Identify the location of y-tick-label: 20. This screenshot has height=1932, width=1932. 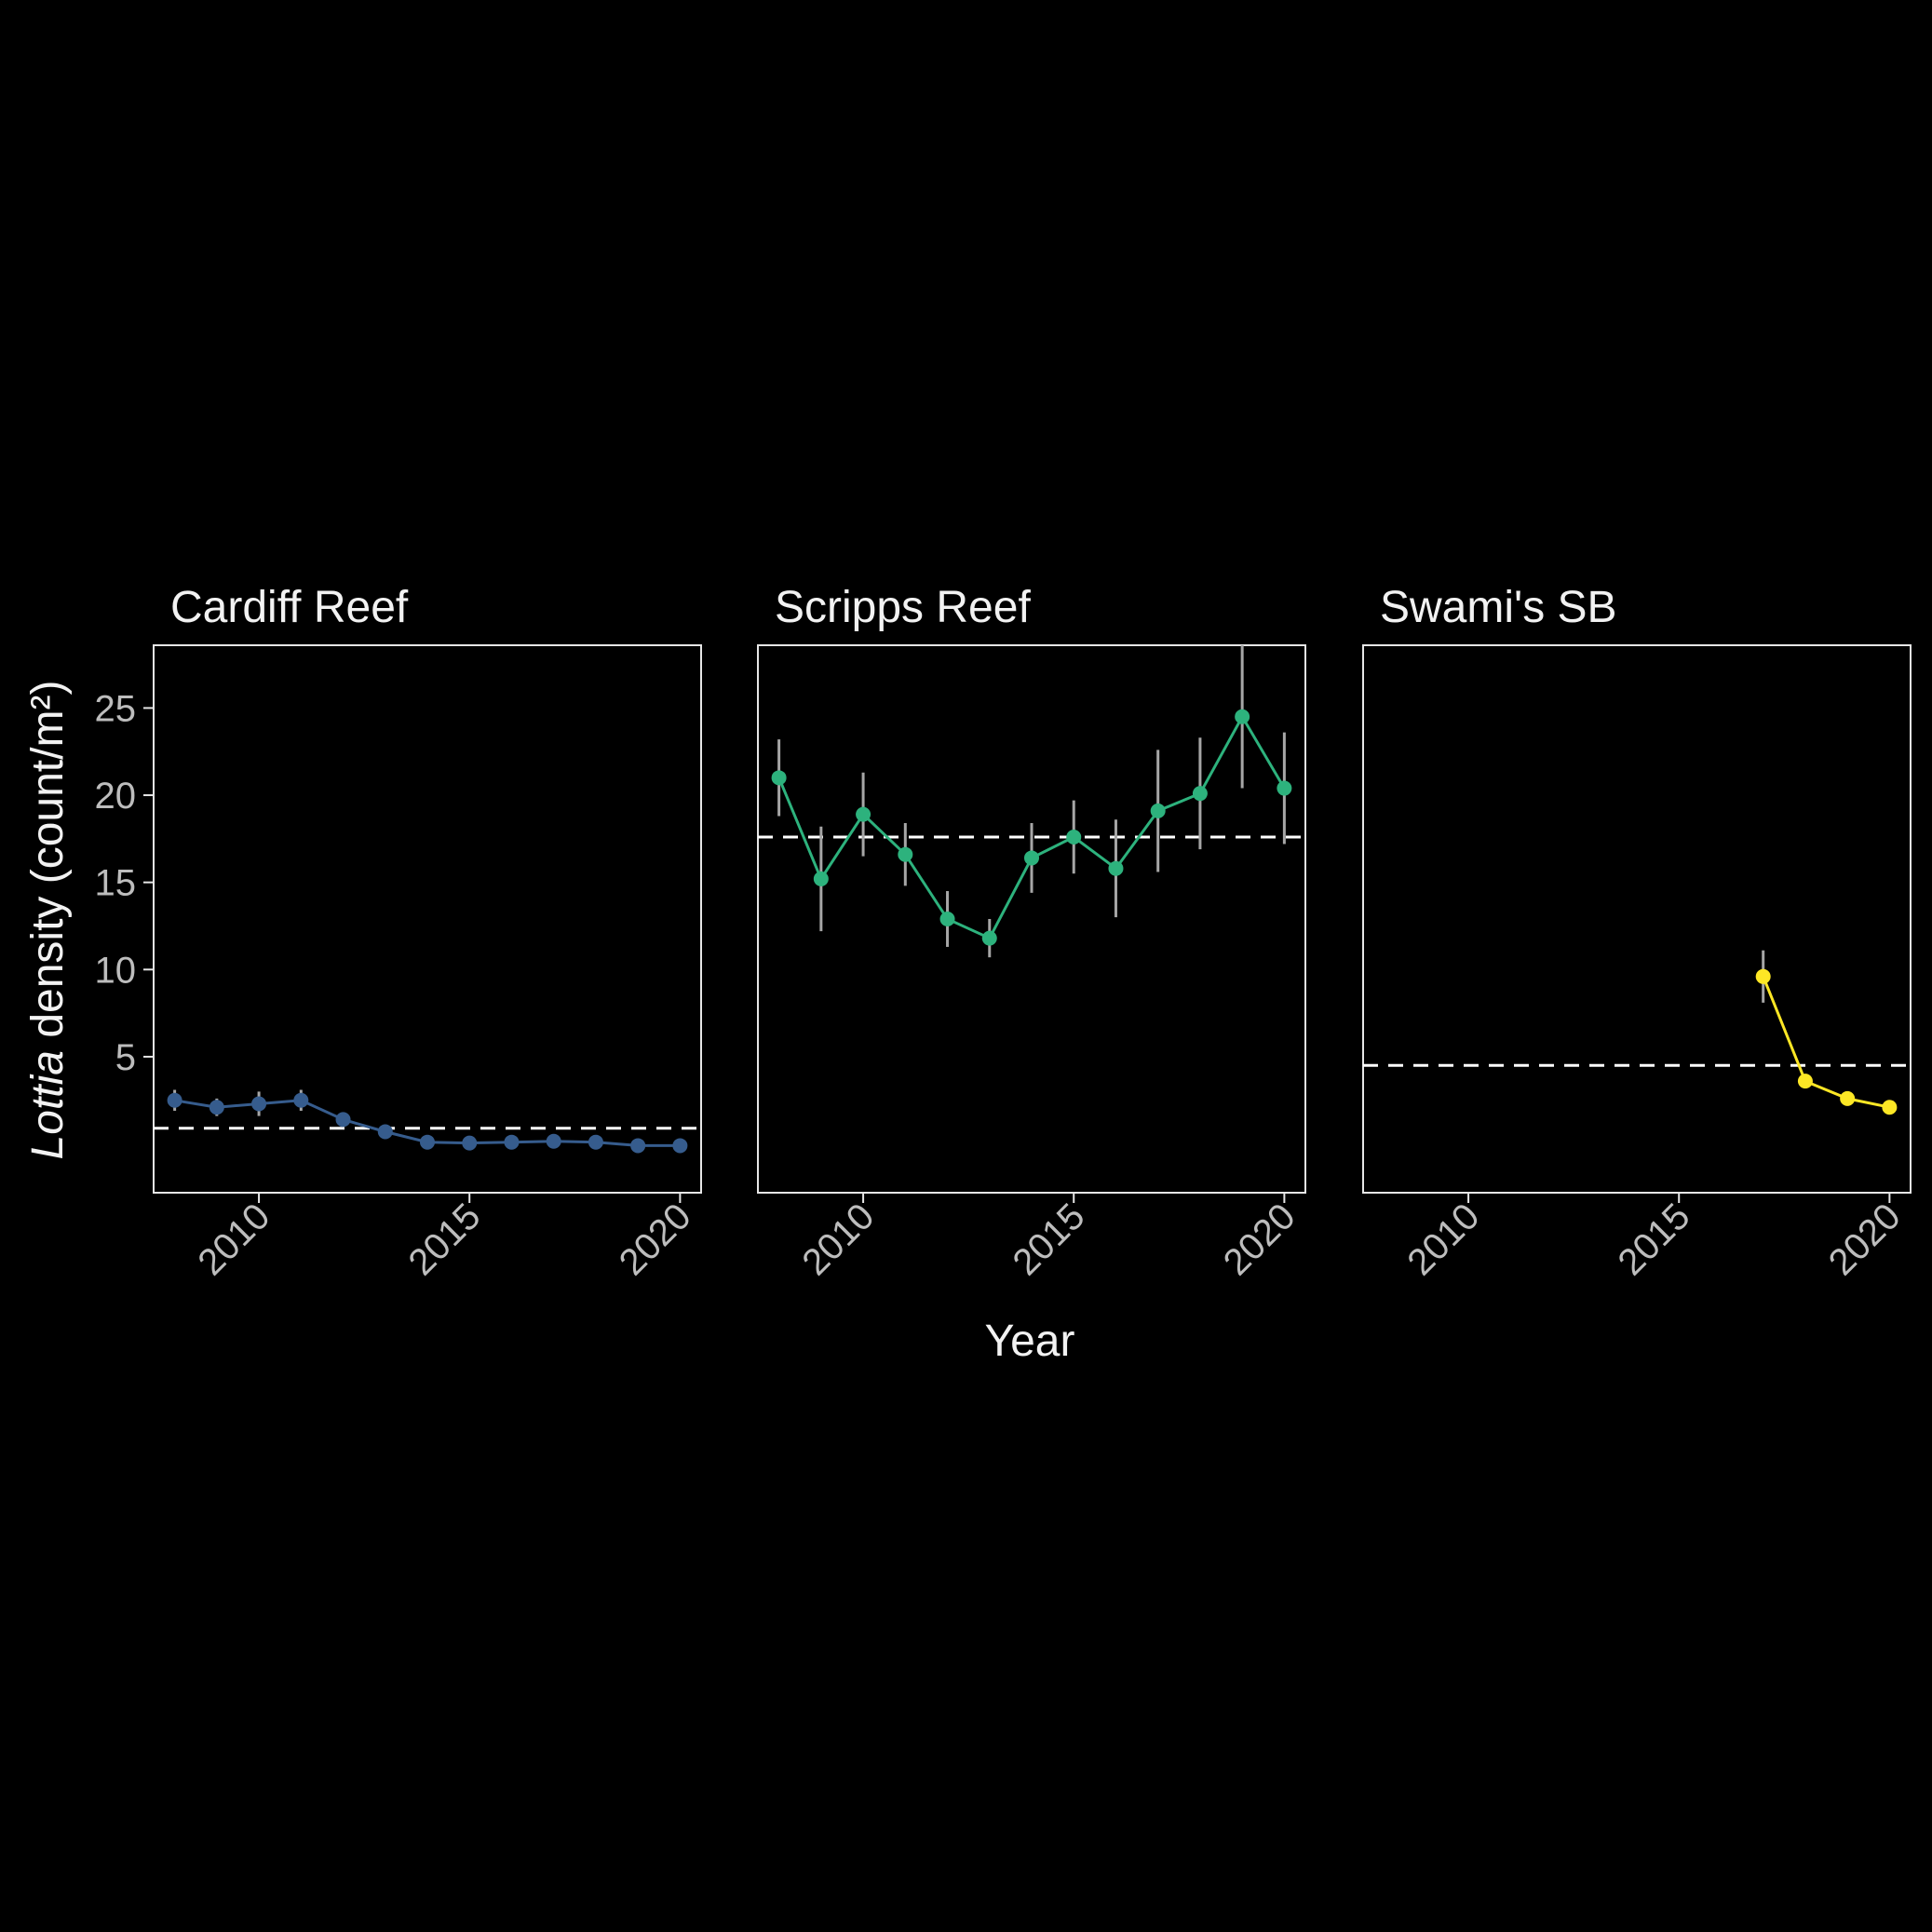
(116, 797).